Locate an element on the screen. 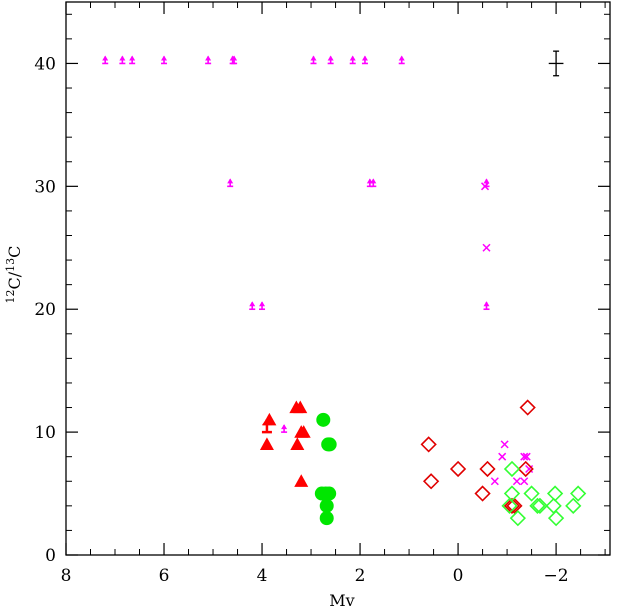 Image resolution: width=625 pixels, height=608 pixels. y-tick-label: 10 is located at coordinates (45, 433).